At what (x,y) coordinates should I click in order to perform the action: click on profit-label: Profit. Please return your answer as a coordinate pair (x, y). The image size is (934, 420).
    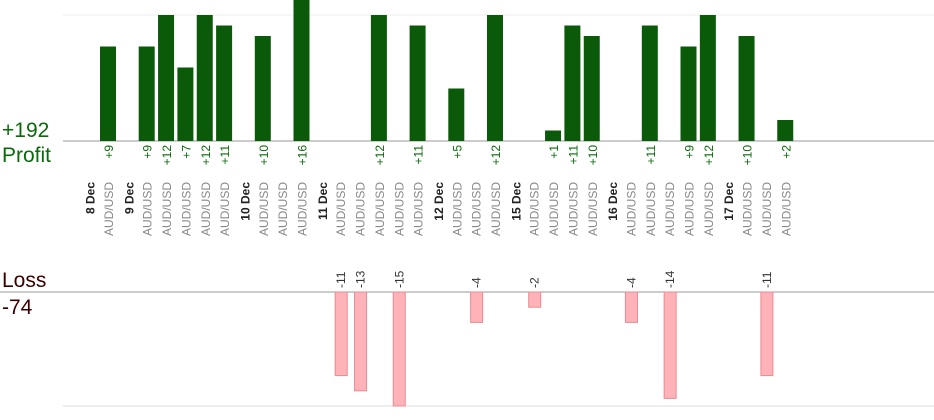
    Looking at the image, I should click on (26, 155).